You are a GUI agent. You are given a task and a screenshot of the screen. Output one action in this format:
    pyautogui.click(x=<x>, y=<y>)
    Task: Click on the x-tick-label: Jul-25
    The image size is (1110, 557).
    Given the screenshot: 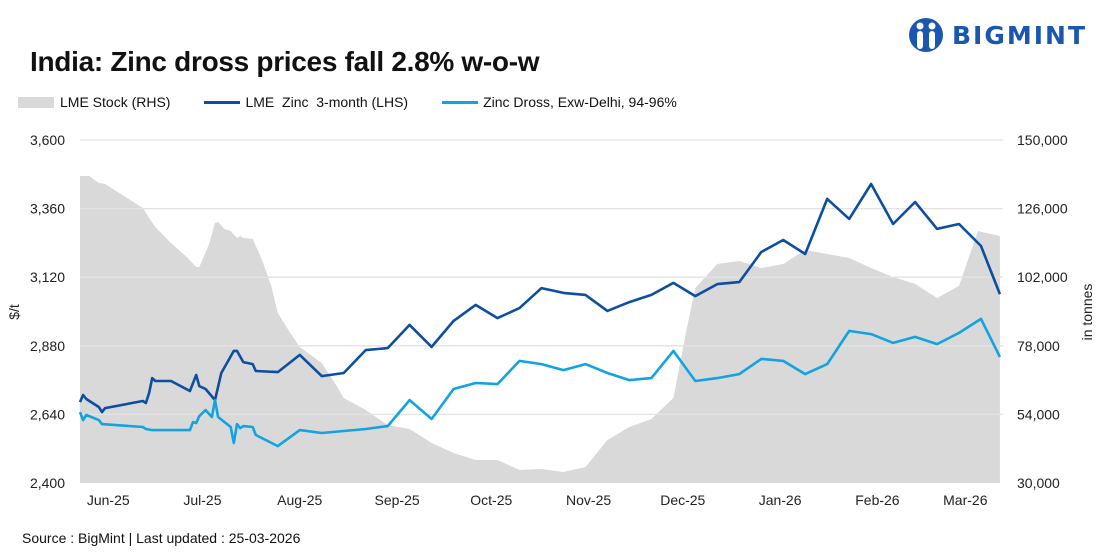 What is the action you would take?
    pyautogui.click(x=202, y=500)
    